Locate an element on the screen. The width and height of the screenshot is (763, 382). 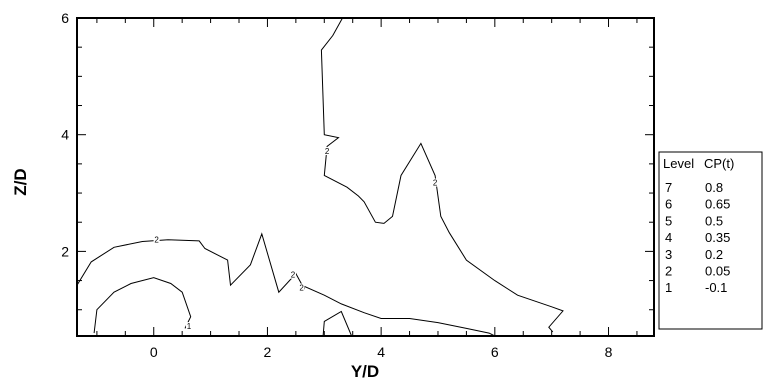
x-tick-label: 6 is located at coordinates (495, 352).